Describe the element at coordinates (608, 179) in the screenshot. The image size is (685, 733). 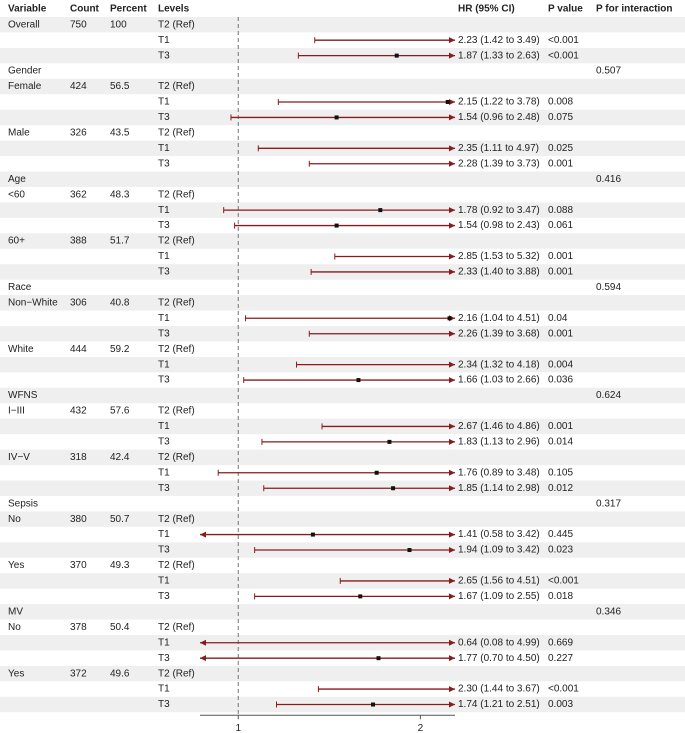
I see `p-interaction-cell: 0.416` at that location.